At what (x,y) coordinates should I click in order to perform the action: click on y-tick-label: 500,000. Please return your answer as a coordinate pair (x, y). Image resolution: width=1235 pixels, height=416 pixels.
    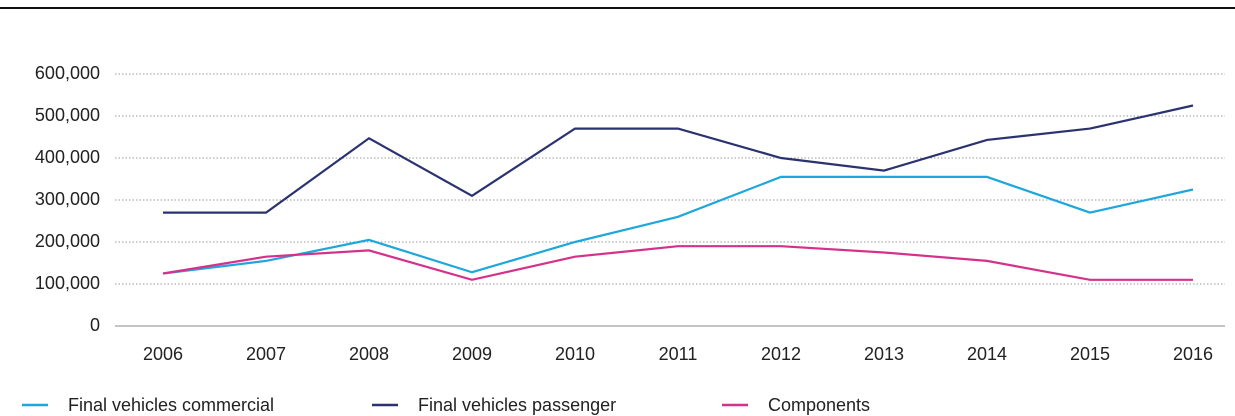
    Looking at the image, I should click on (67, 115).